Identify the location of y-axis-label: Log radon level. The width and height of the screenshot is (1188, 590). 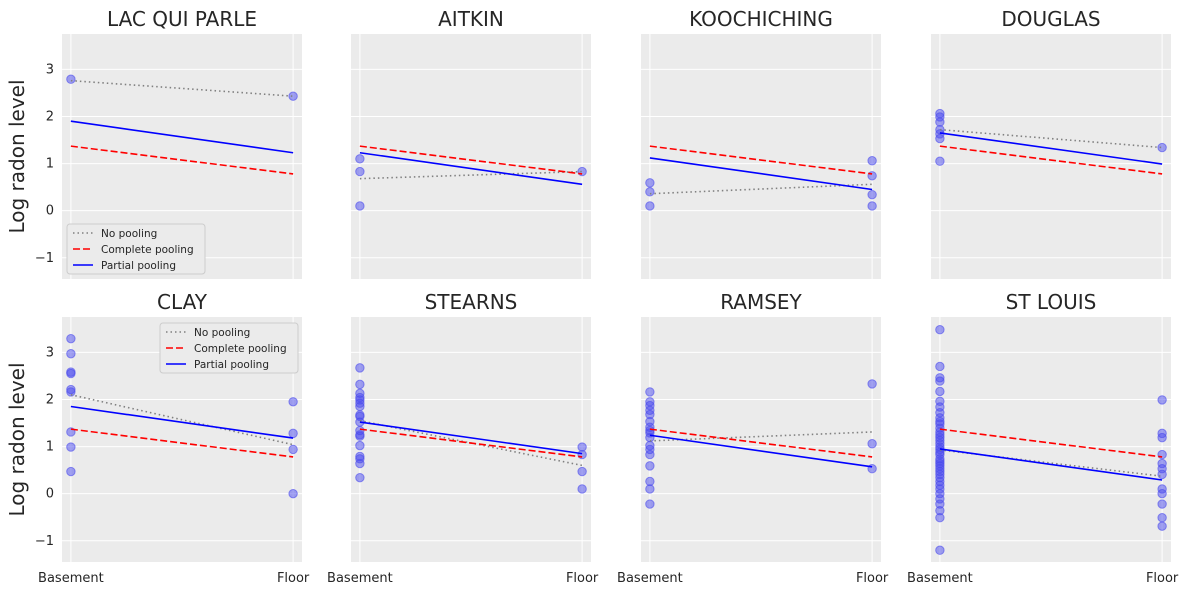
(17, 439).